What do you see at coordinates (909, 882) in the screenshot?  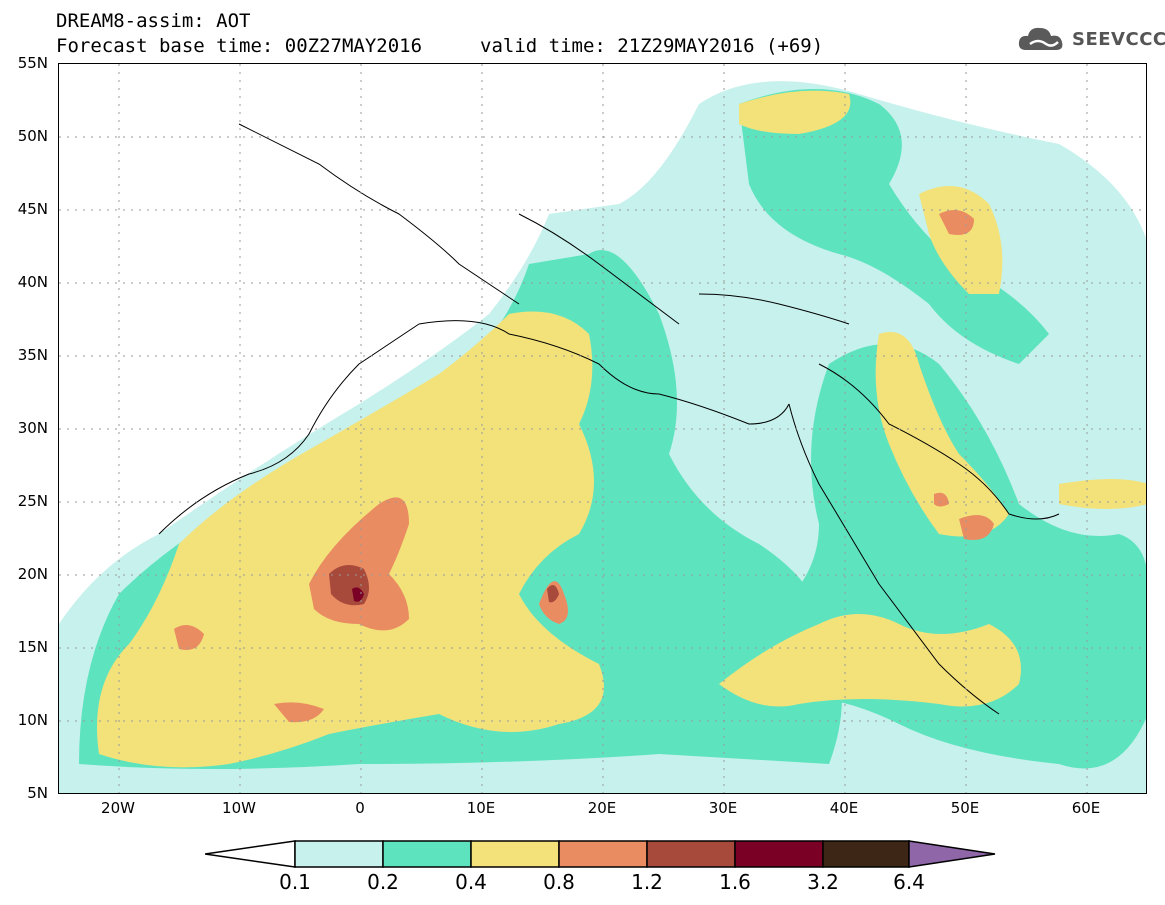 I see `colorbar-label: 6.4` at bounding box center [909, 882].